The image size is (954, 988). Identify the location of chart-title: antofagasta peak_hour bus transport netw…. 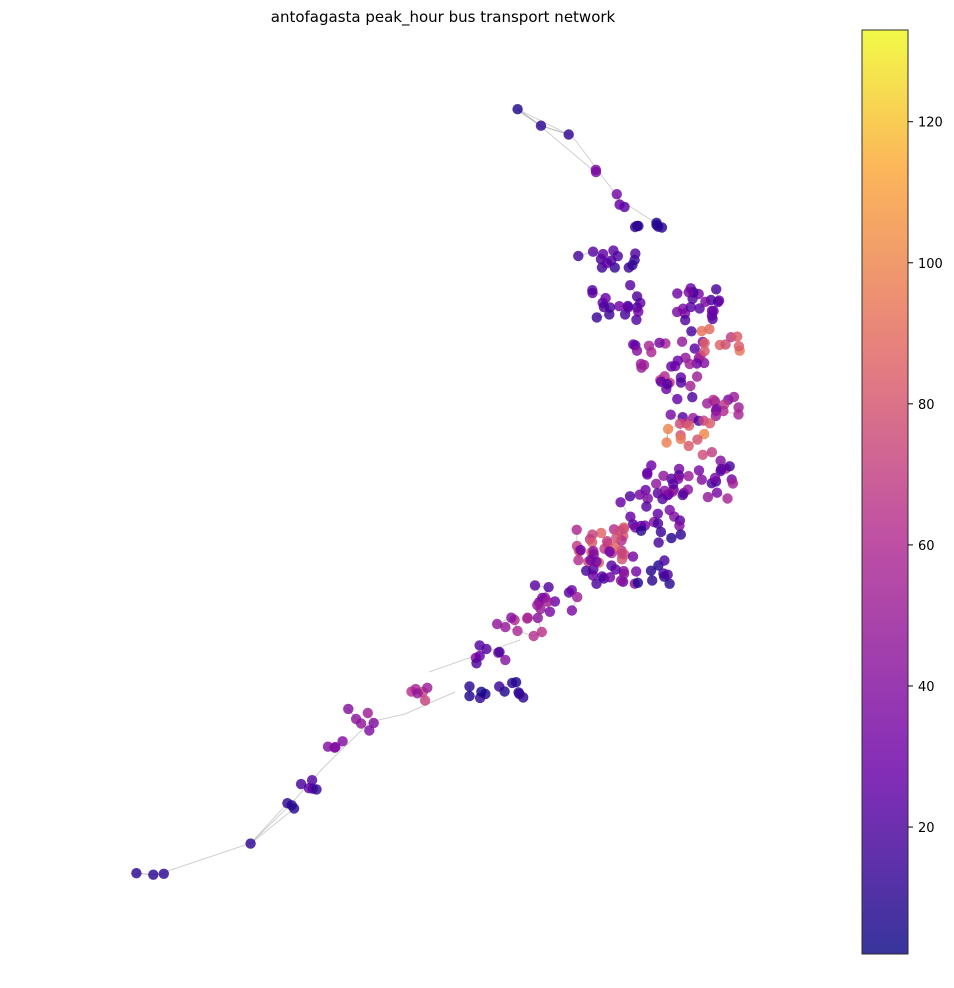
(443, 17).